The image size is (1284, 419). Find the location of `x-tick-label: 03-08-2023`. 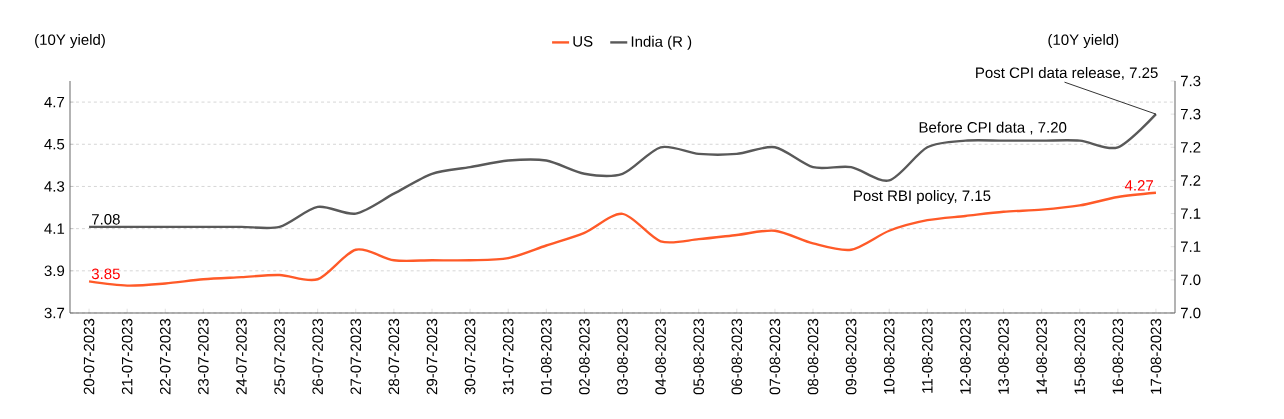

x-tick-label: 03-08-2023 is located at coordinates (622, 356).